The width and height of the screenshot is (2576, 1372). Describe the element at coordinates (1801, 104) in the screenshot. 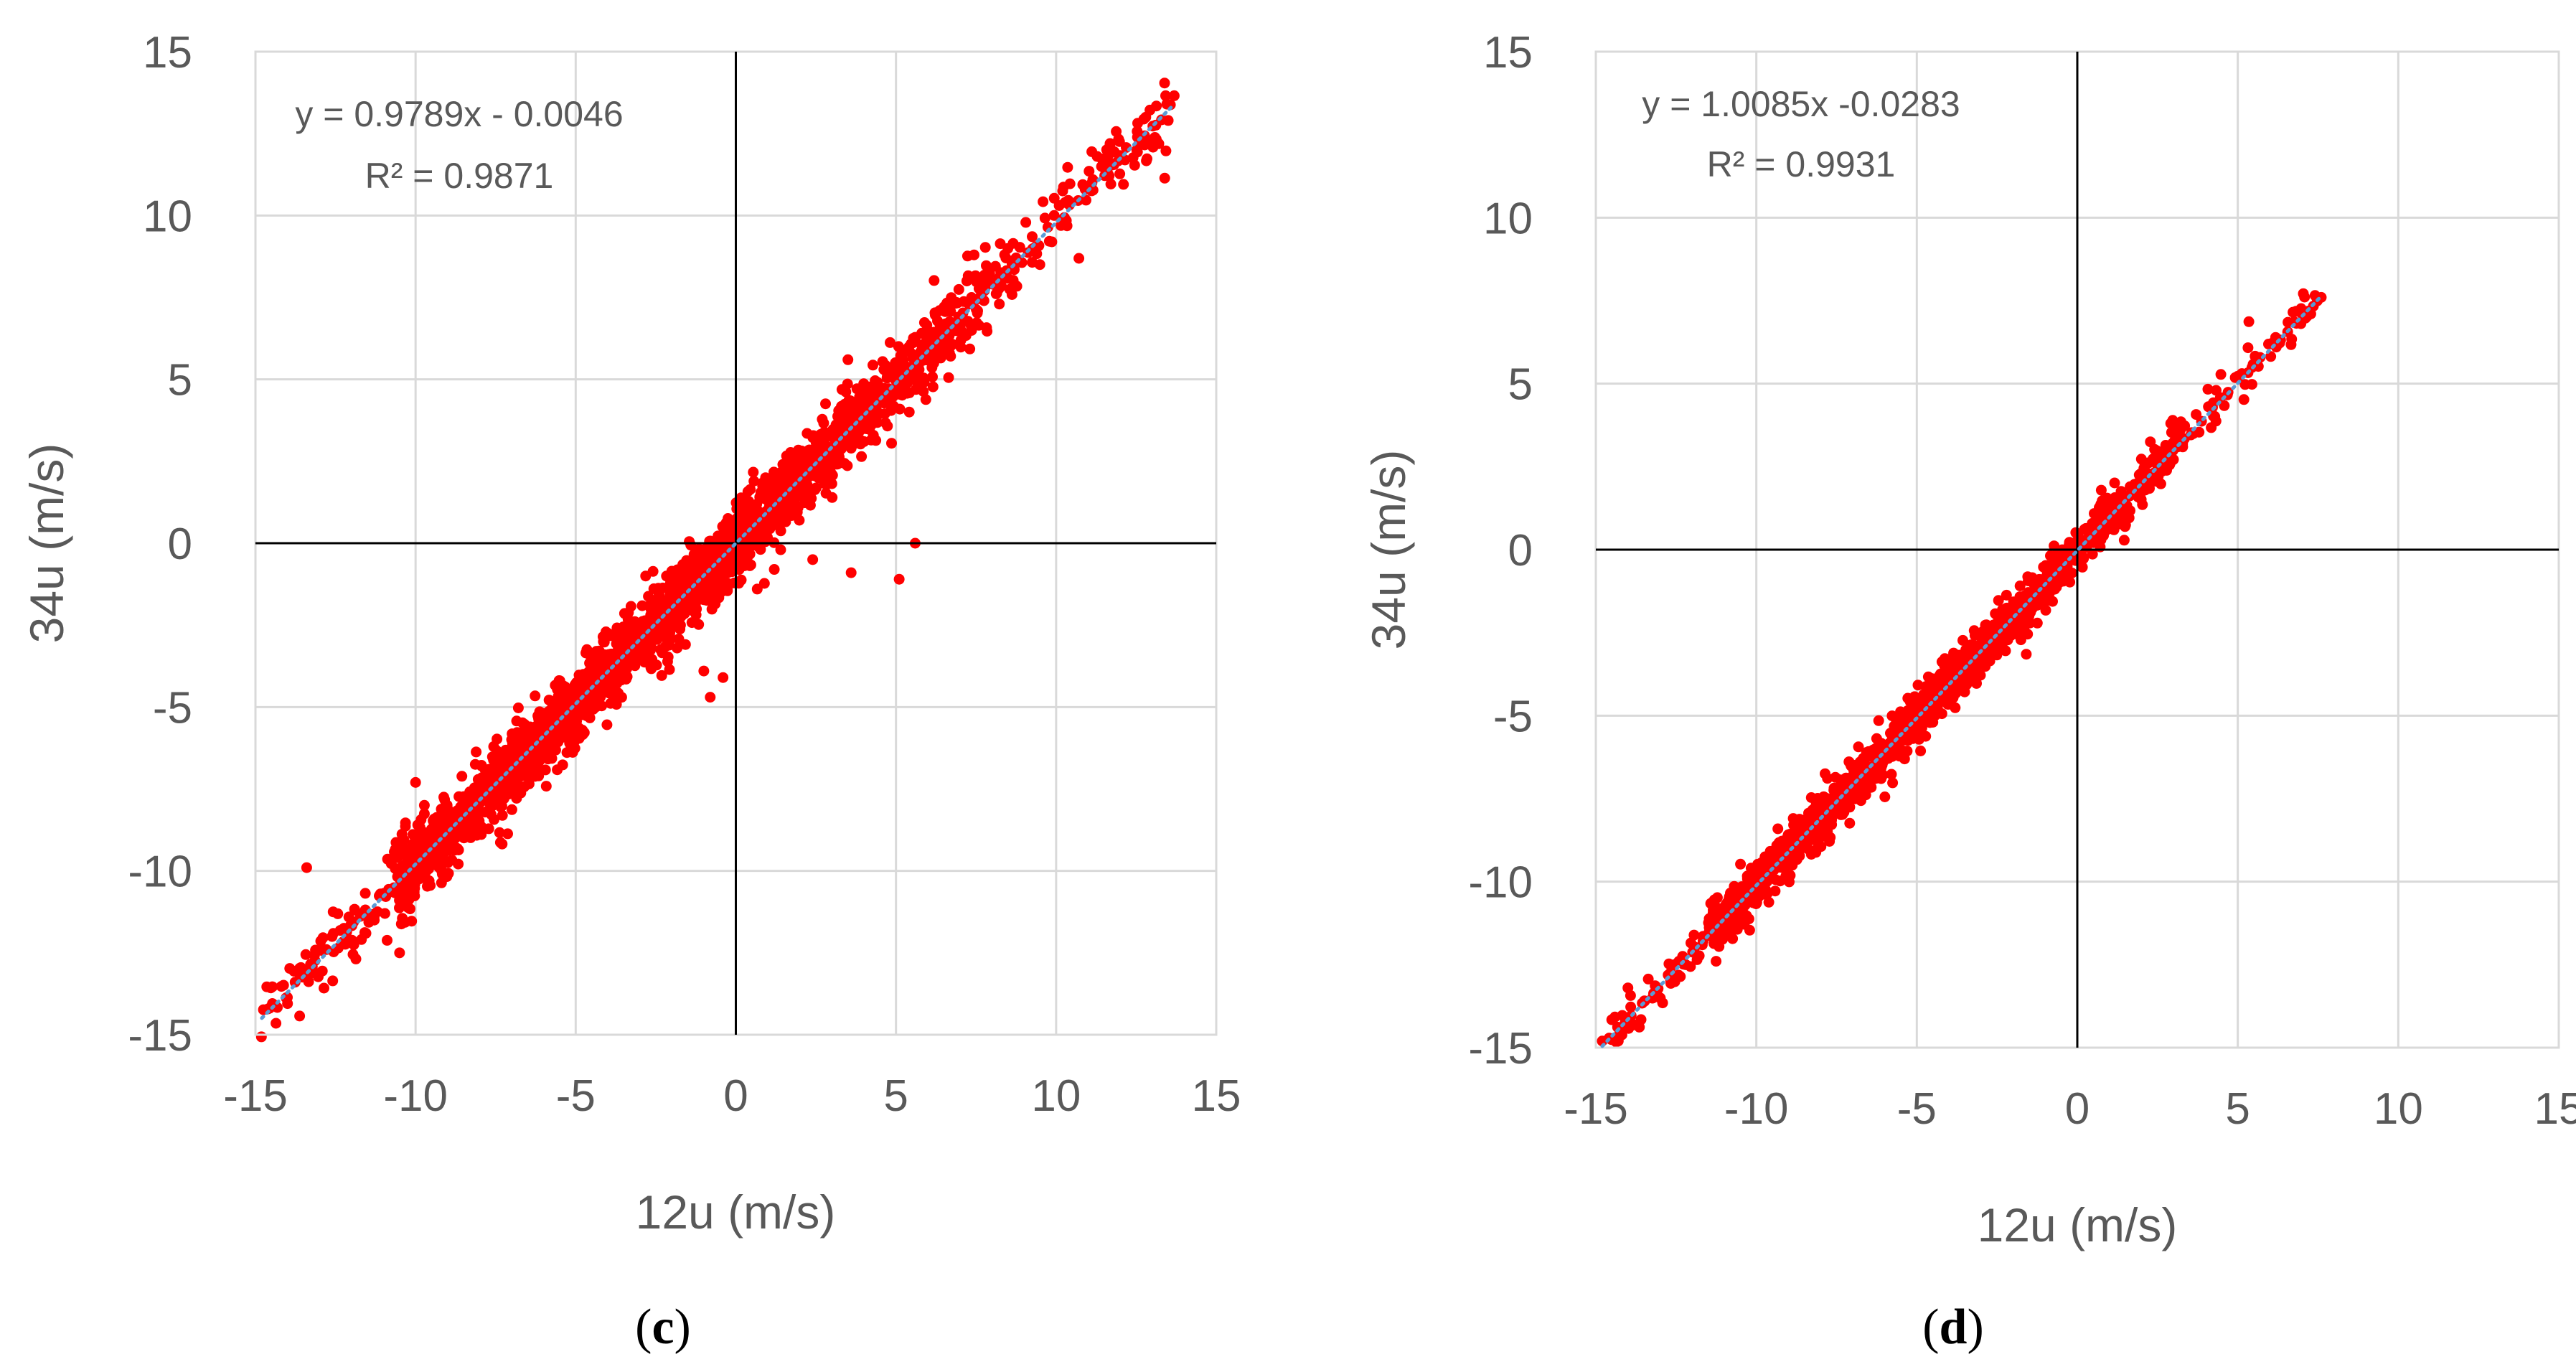

I see `trendline-equation: y = 1.0085x -0.0283` at that location.